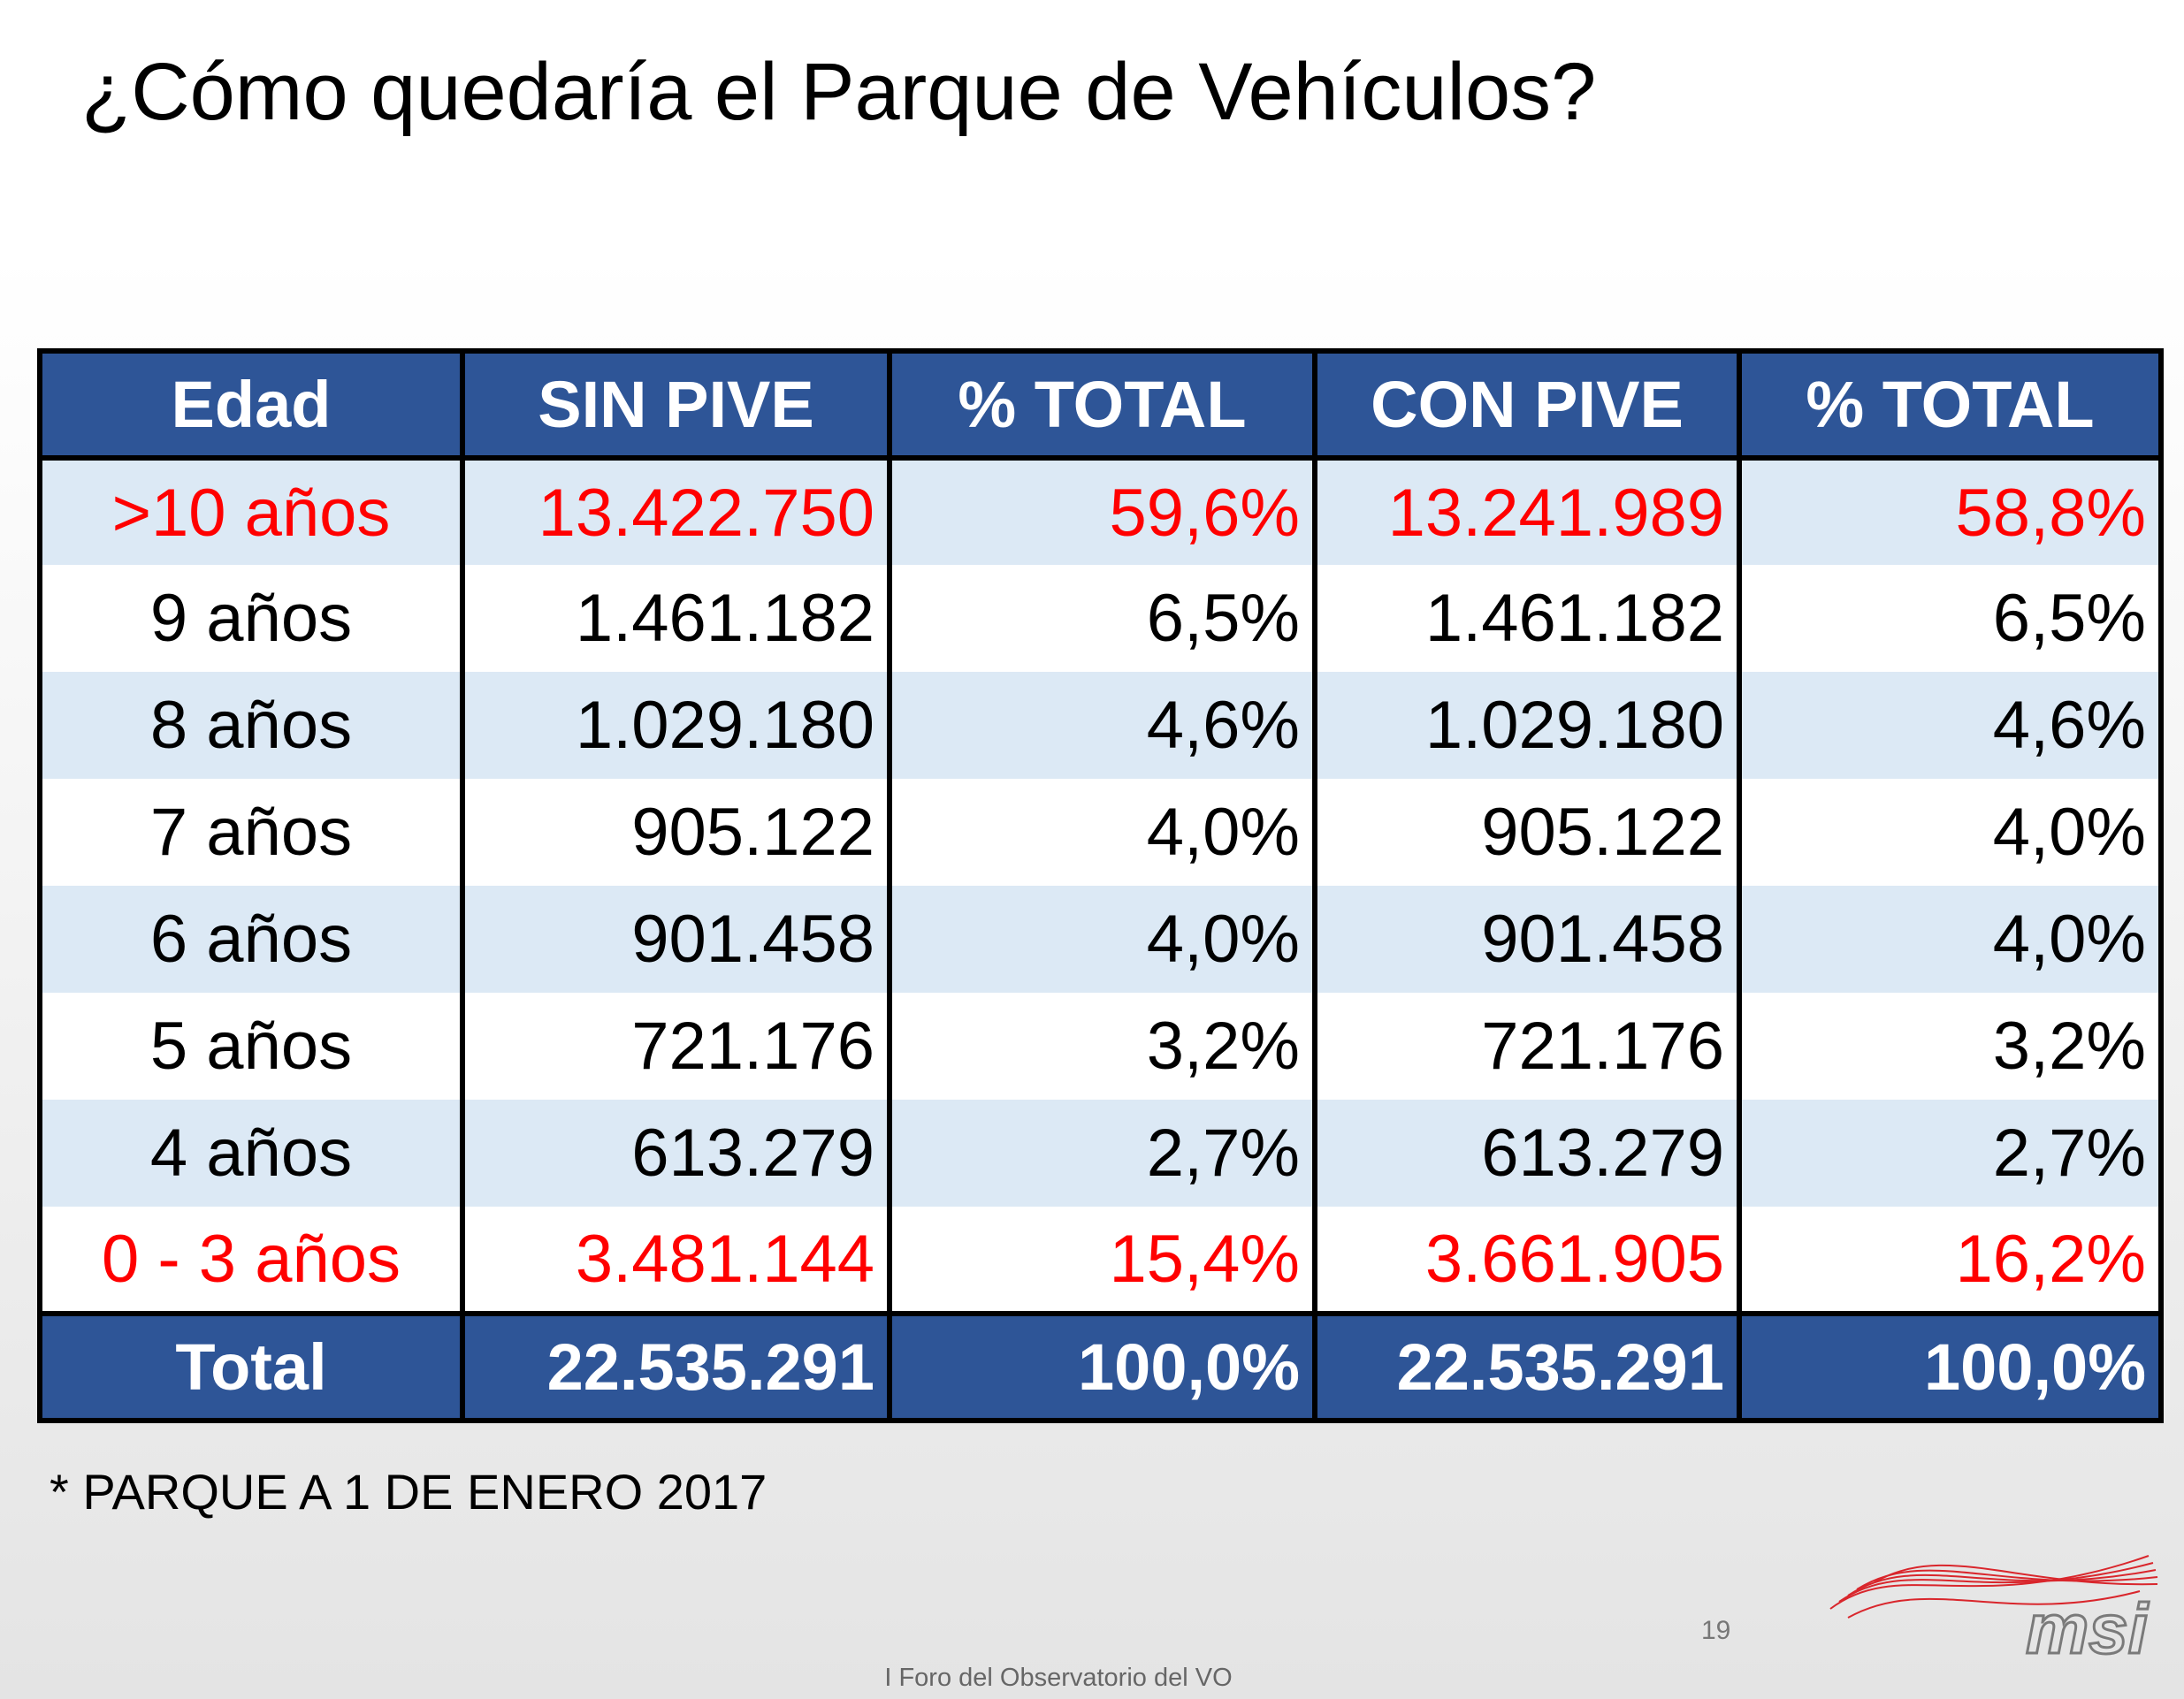 The width and height of the screenshot is (2184, 1699). I want to click on page-number: 19, so click(1716, 1630).